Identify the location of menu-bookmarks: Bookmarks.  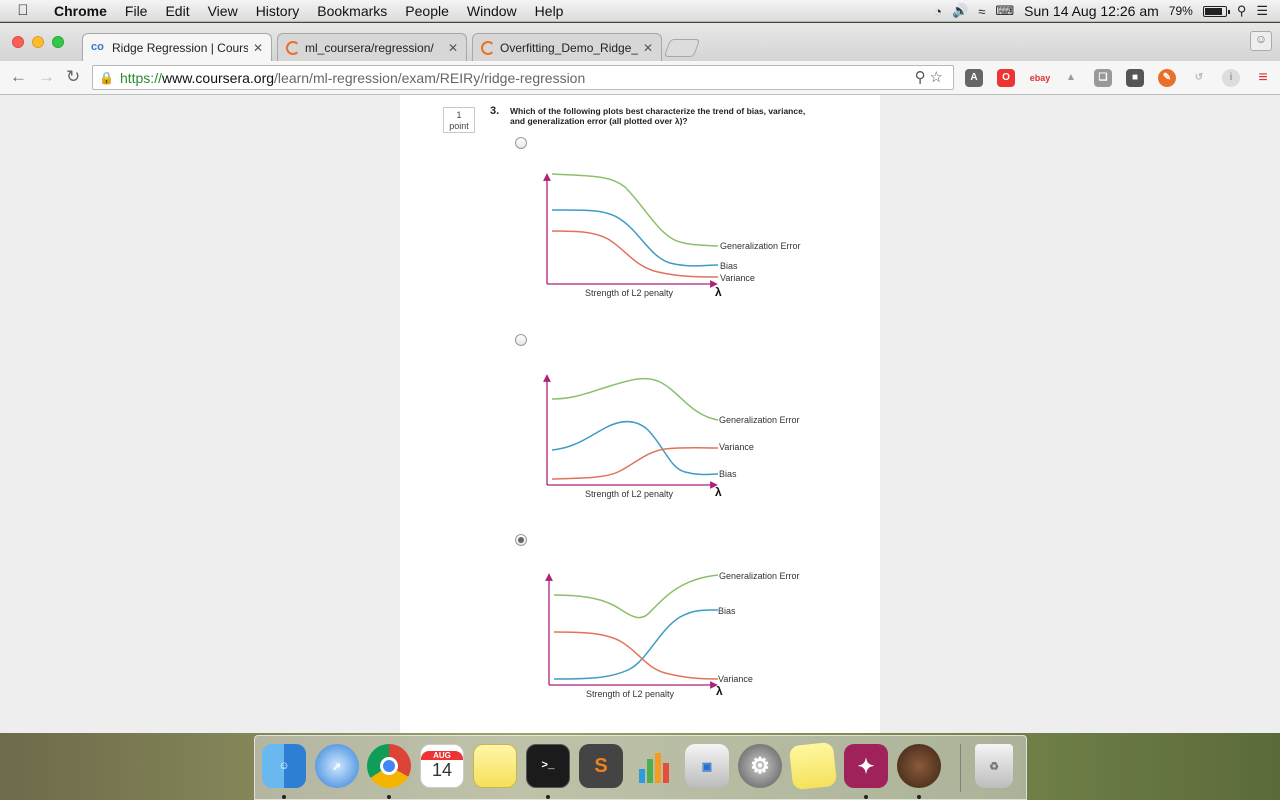
(352, 10).